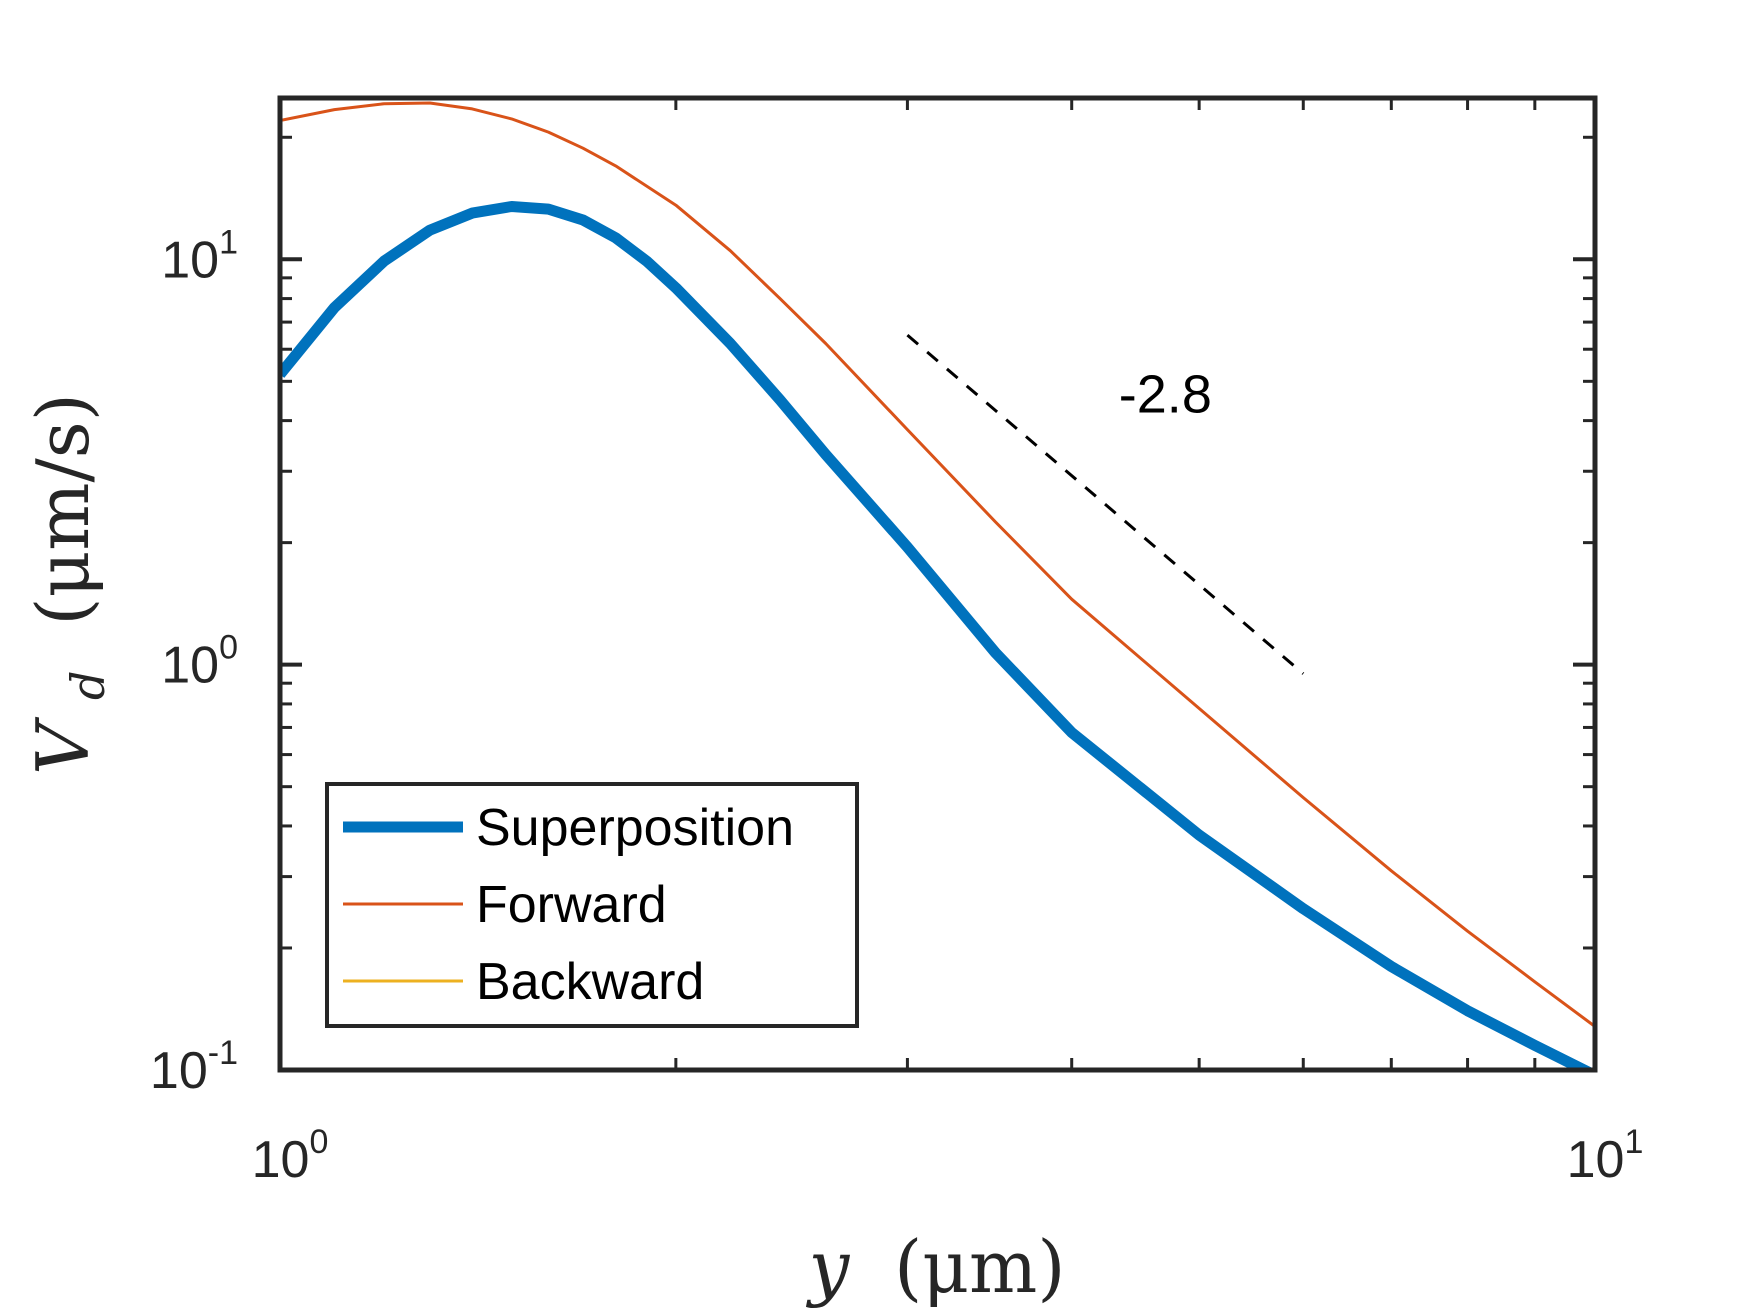 Image resolution: width=1750 pixels, height=1313 pixels. Describe the element at coordinates (63, 509) in the screenshot. I see `y-axis-unit: (μm/s)` at that location.